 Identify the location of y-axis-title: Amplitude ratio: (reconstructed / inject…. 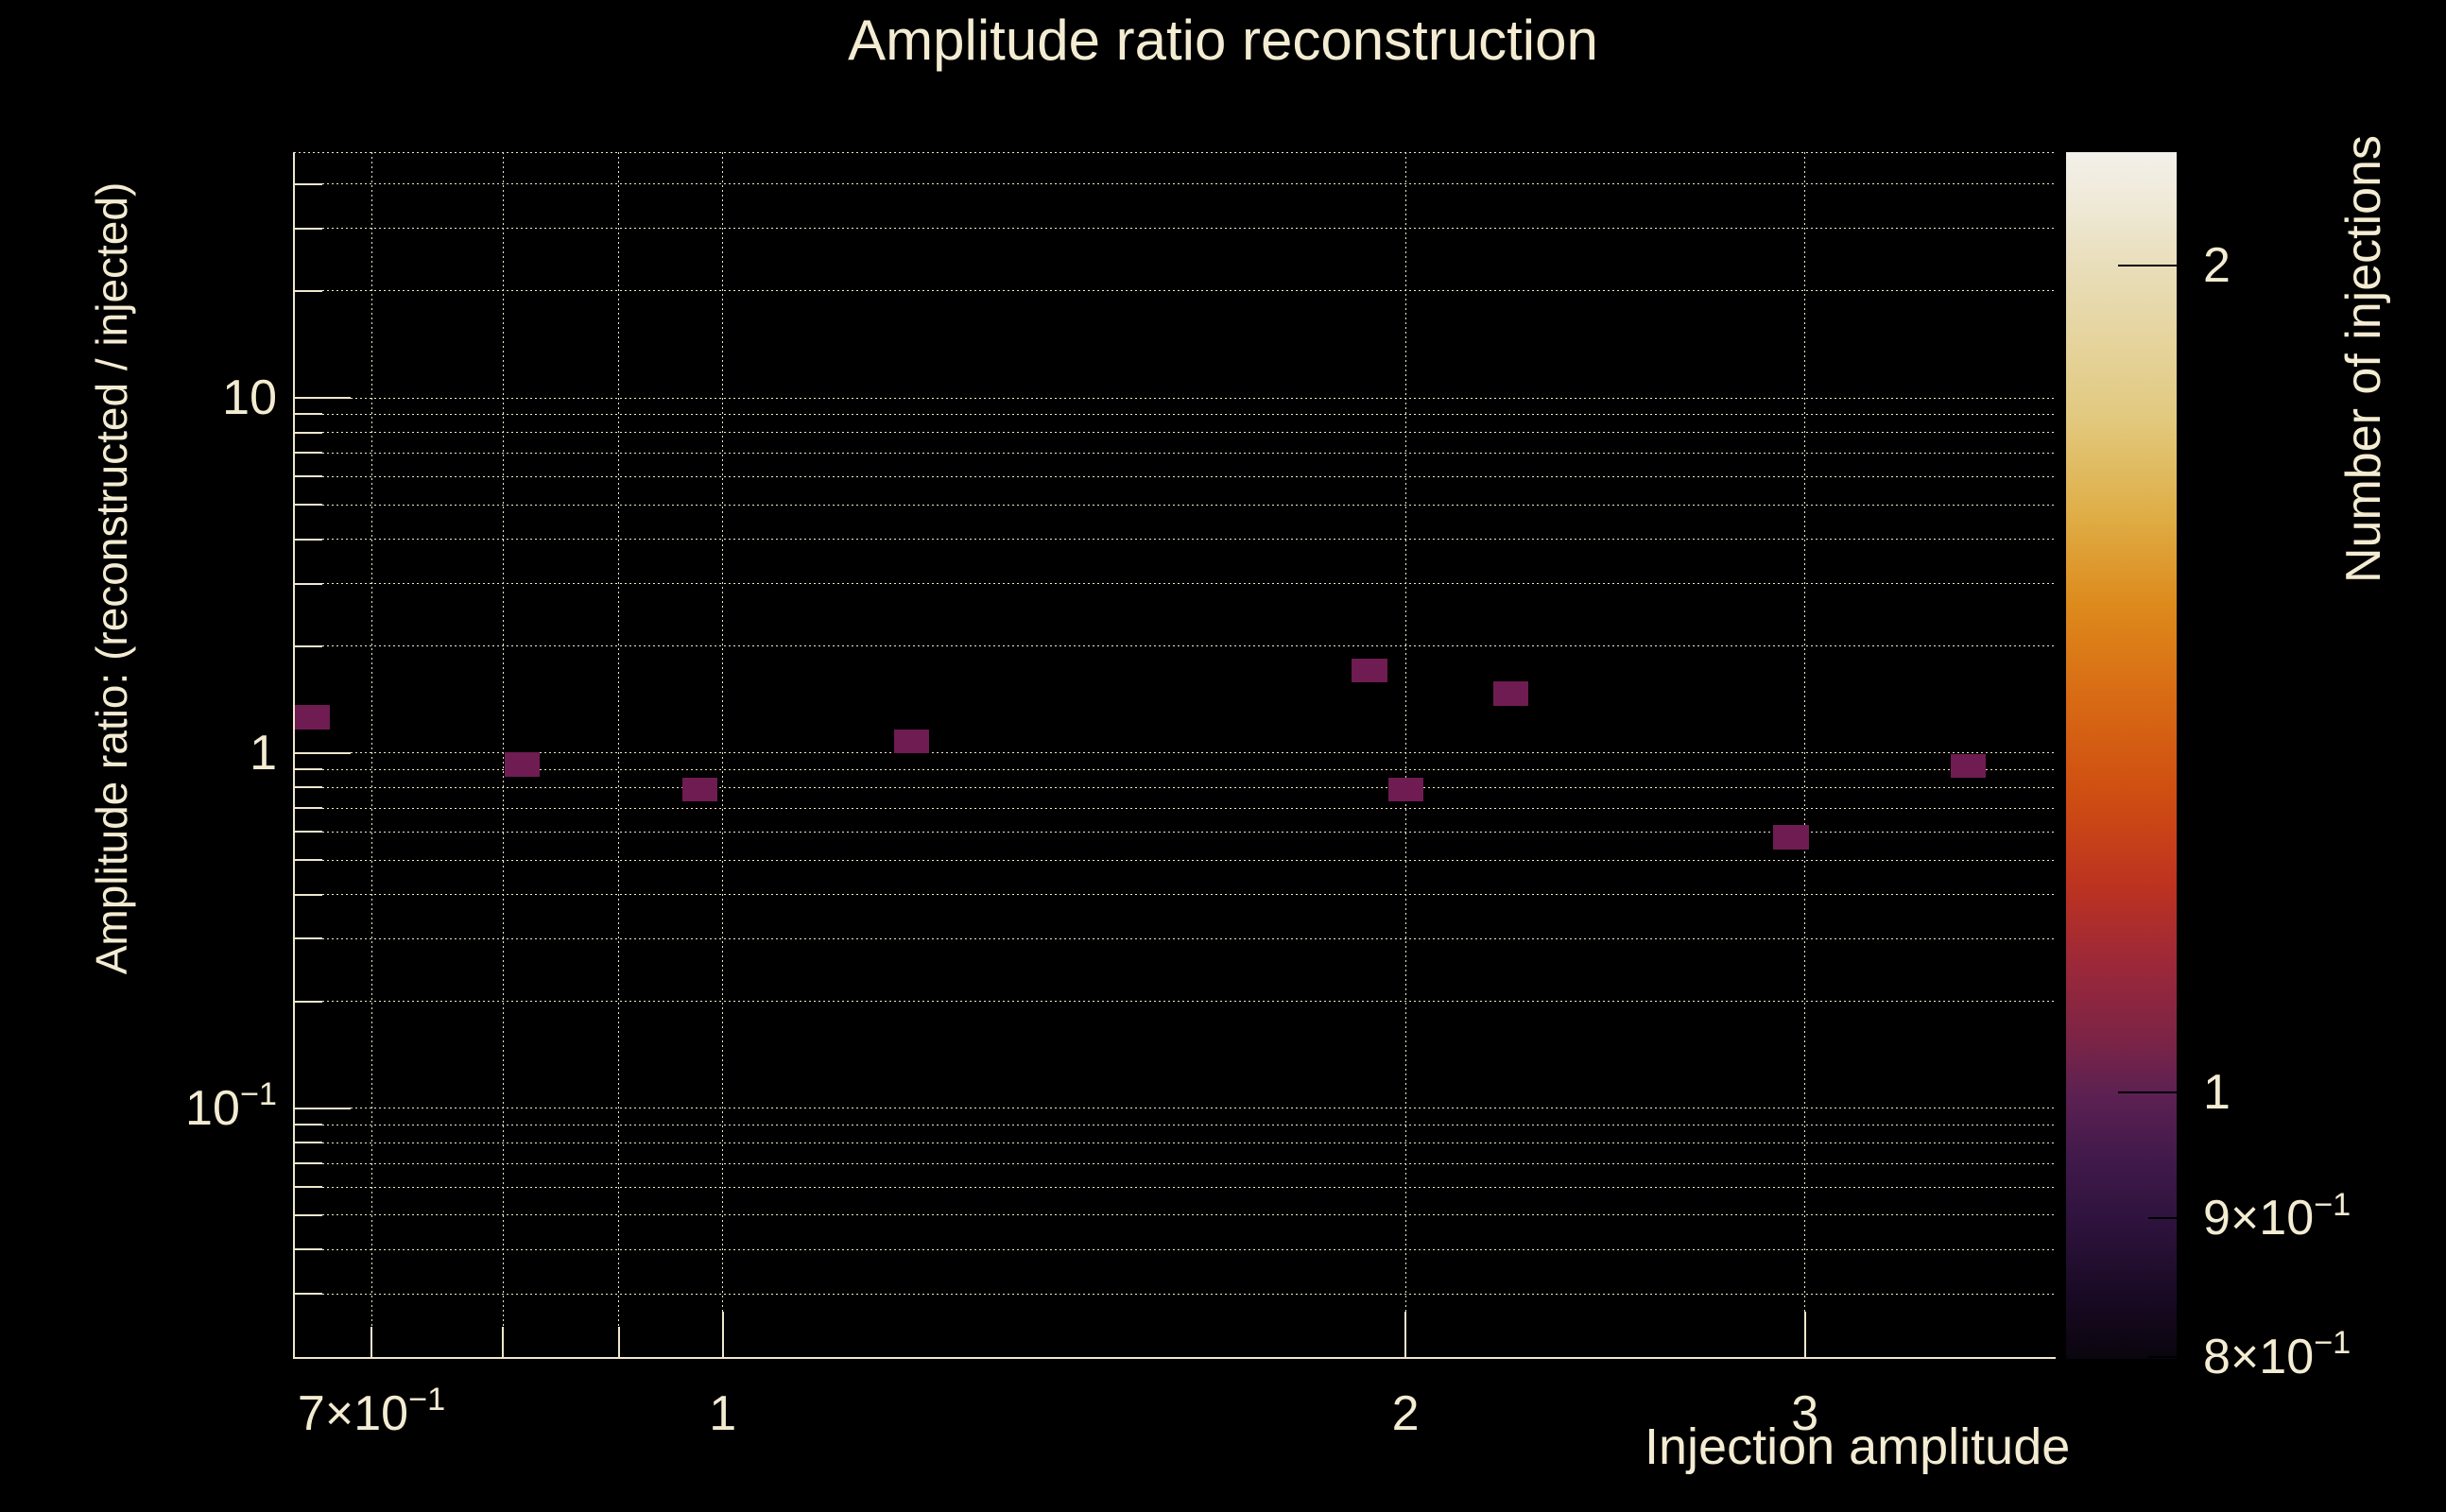
(111, 578).